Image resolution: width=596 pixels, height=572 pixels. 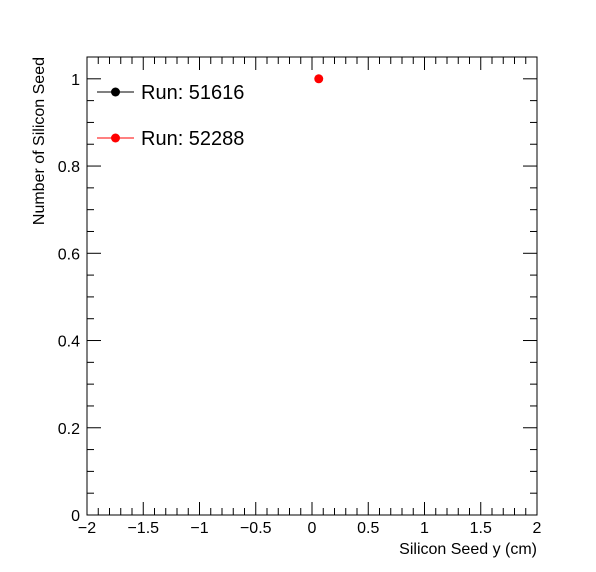 What do you see at coordinates (69, 342) in the screenshot?
I see `y-tick-label: 0.4` at bounding box center [69, 342].